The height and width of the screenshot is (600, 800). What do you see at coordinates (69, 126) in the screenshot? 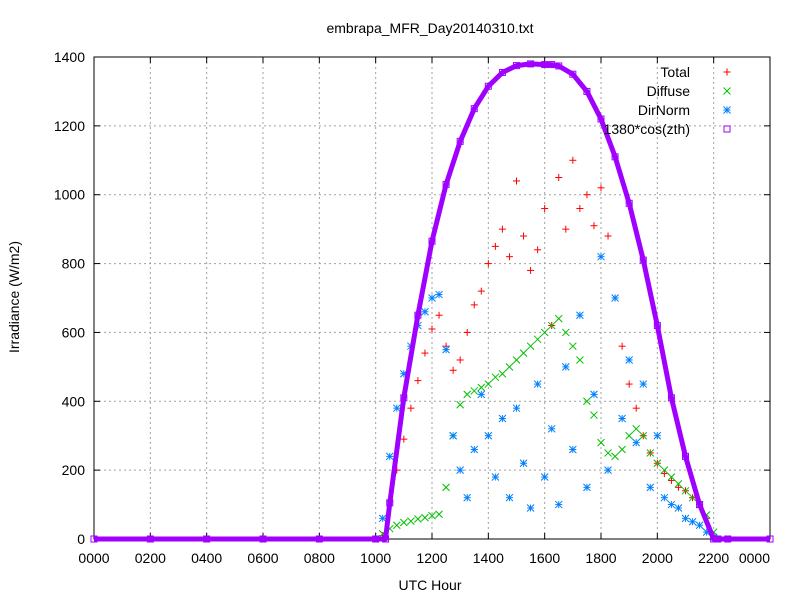
I see `y-tick-label: 1200` at bounding box center [69, 126].